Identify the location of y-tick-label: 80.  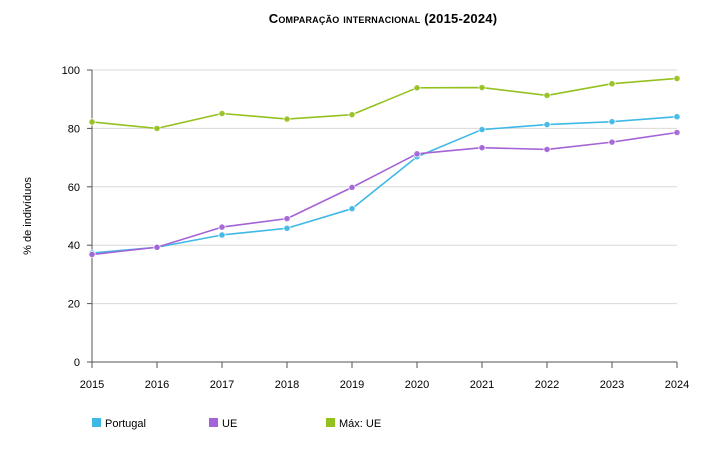
(74, 129).